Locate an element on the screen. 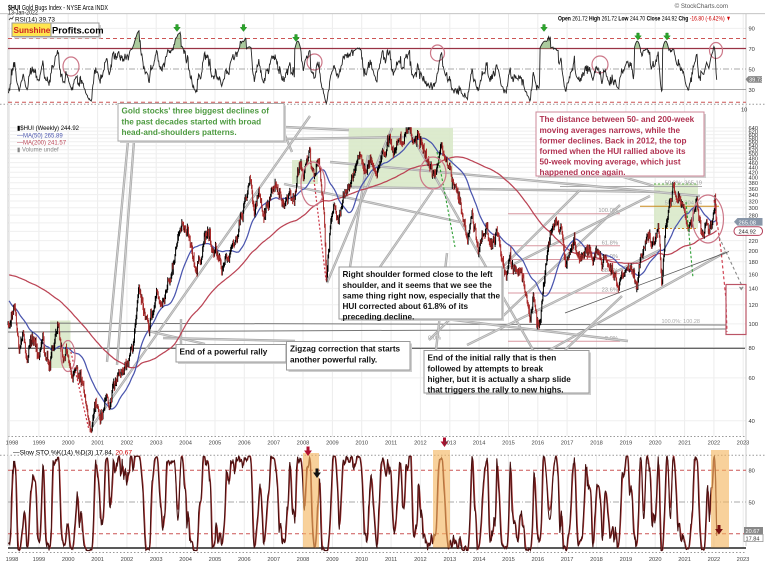  svg-text: 500 is located at coordinates (754, 155).